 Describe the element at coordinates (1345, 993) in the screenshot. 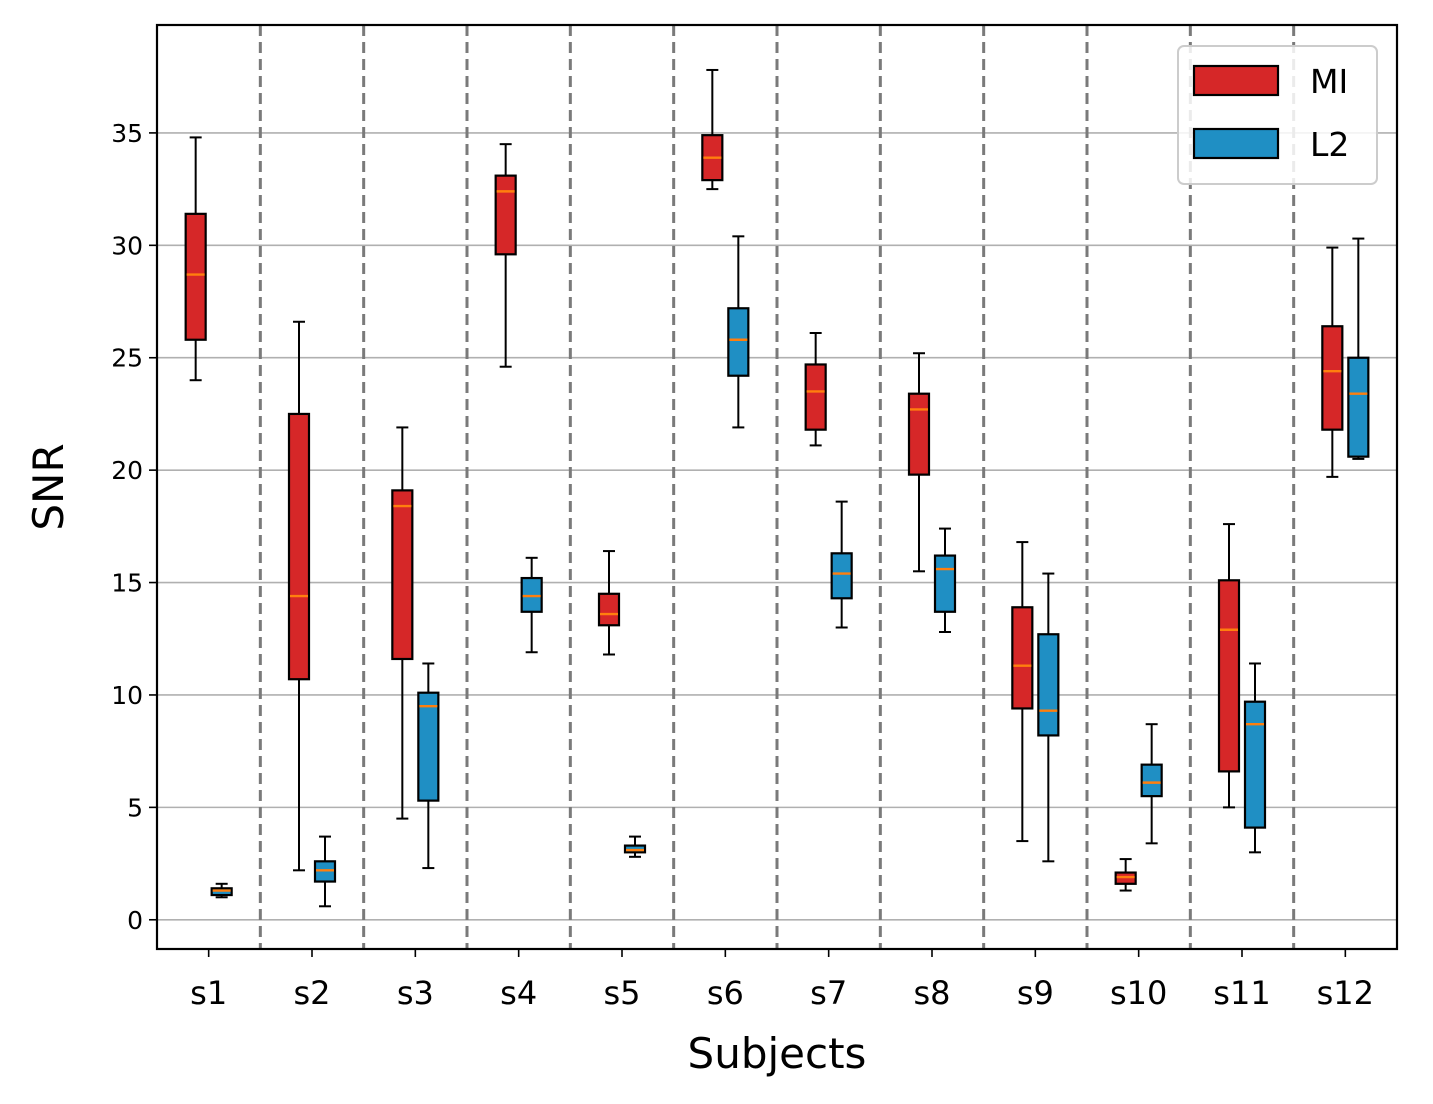

I see `x-tick-label: s12` at that location.